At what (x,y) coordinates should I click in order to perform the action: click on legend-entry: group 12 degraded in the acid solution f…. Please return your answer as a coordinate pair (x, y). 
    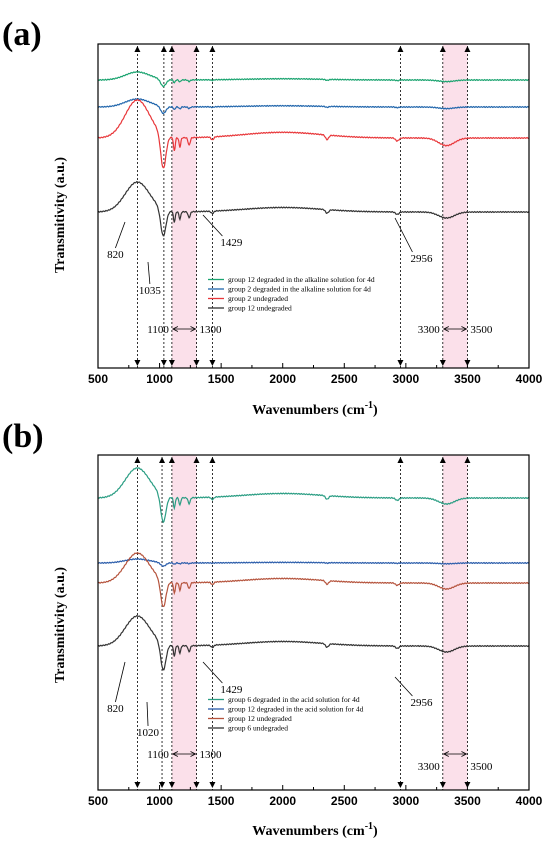
    Looking at the image, I should click on (296, 709).